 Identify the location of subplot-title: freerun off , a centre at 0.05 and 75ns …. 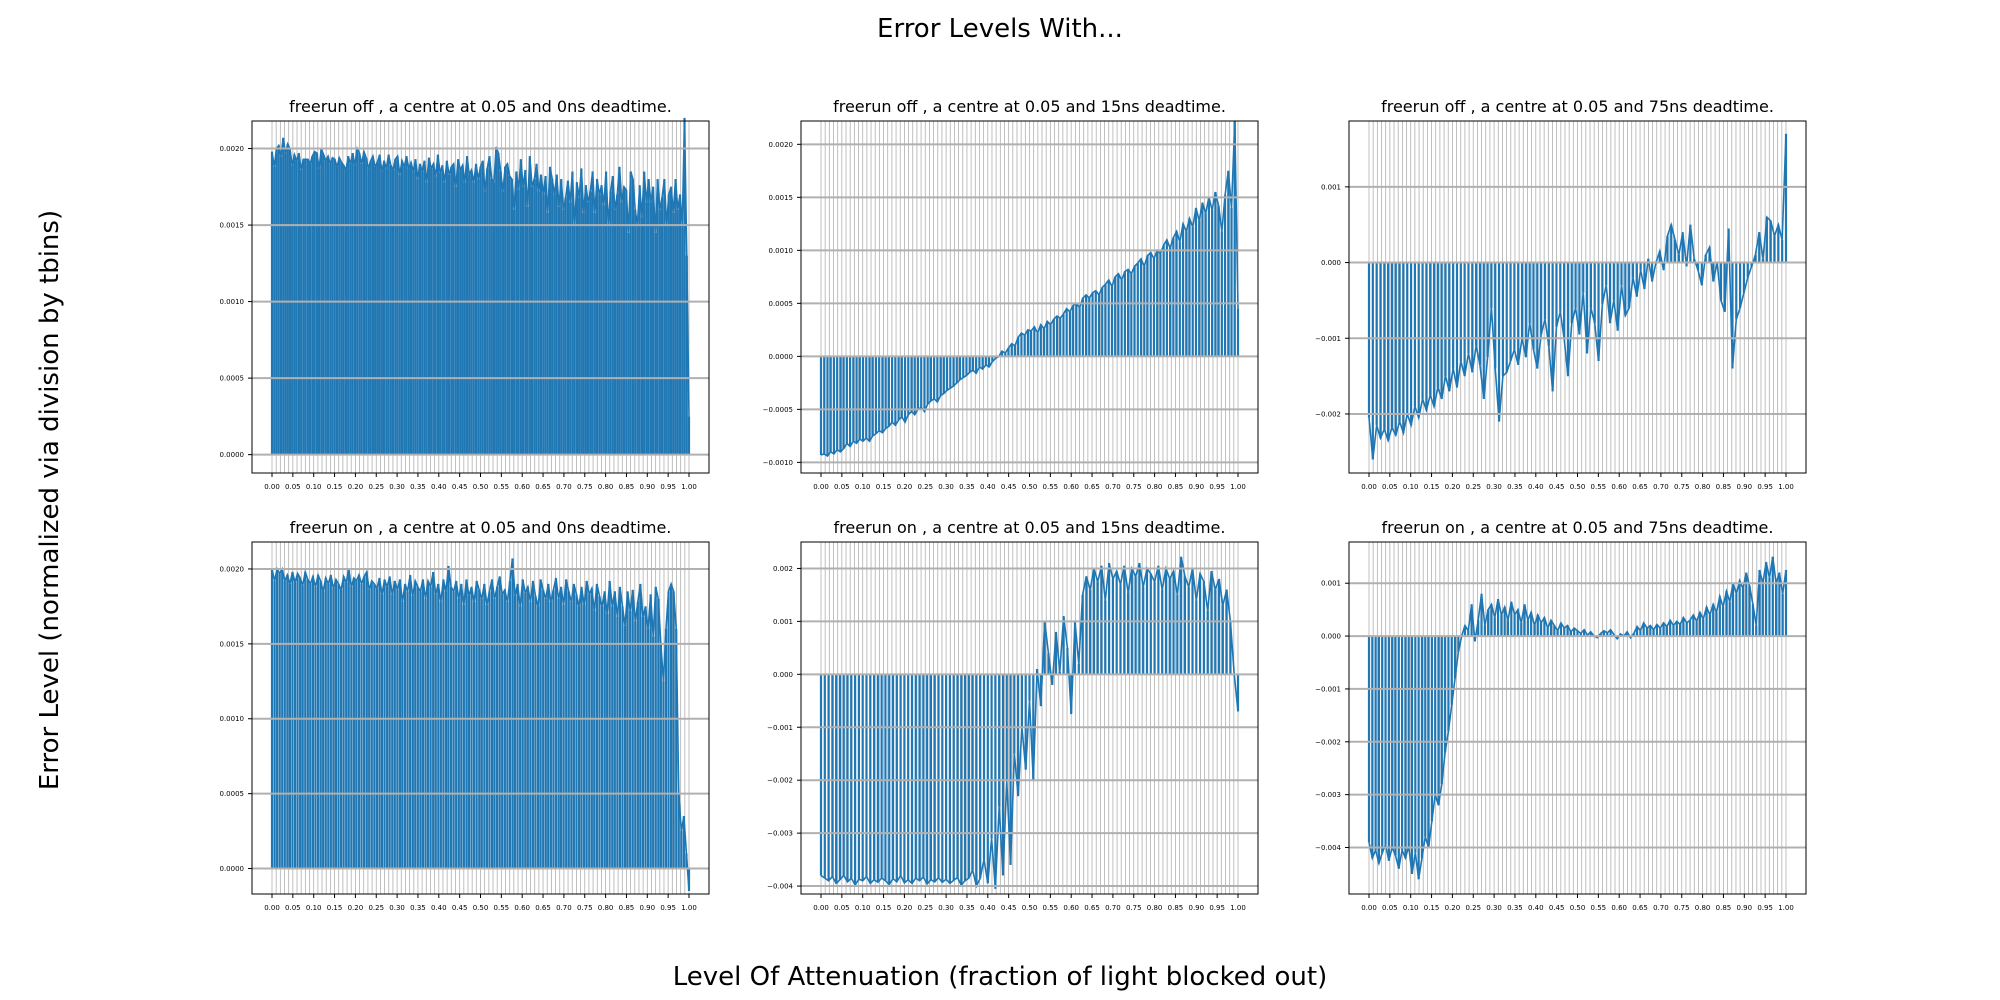
(1577, 106).